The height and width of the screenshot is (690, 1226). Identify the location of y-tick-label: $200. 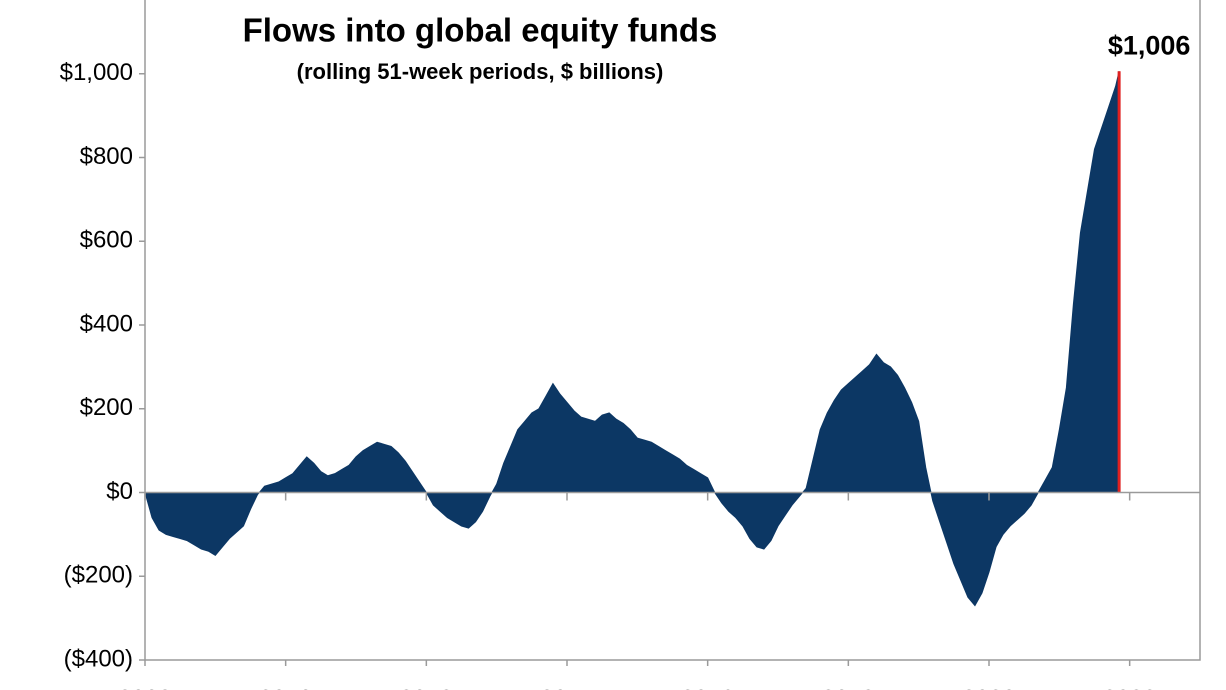
(106, 407).